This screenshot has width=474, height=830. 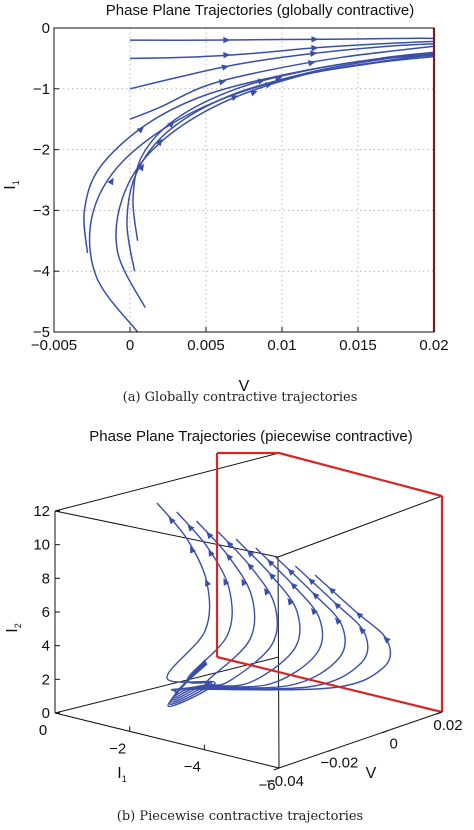 What do you see at coordinates (18, 625) in the screenshot?
I see `panel-b-z-label-sub: 2` at bounding box center [18, 625].